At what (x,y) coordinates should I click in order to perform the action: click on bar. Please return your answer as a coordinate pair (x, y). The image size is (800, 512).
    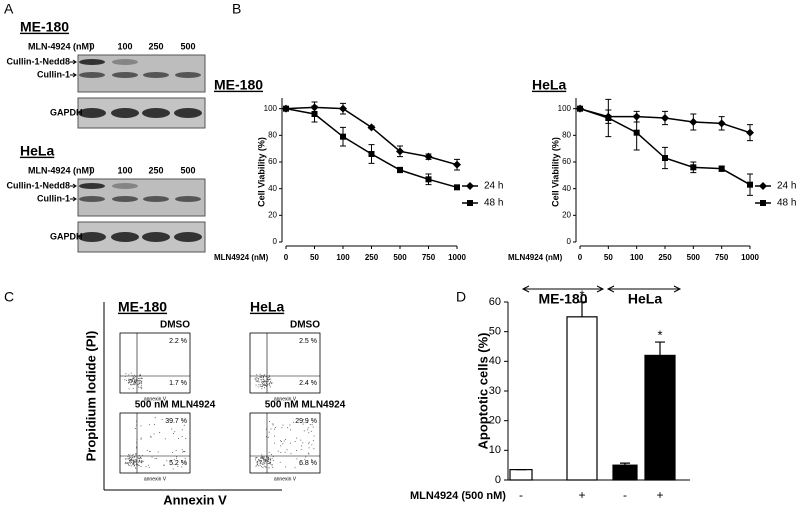
    Looking at the image, I should click on (660, 417).